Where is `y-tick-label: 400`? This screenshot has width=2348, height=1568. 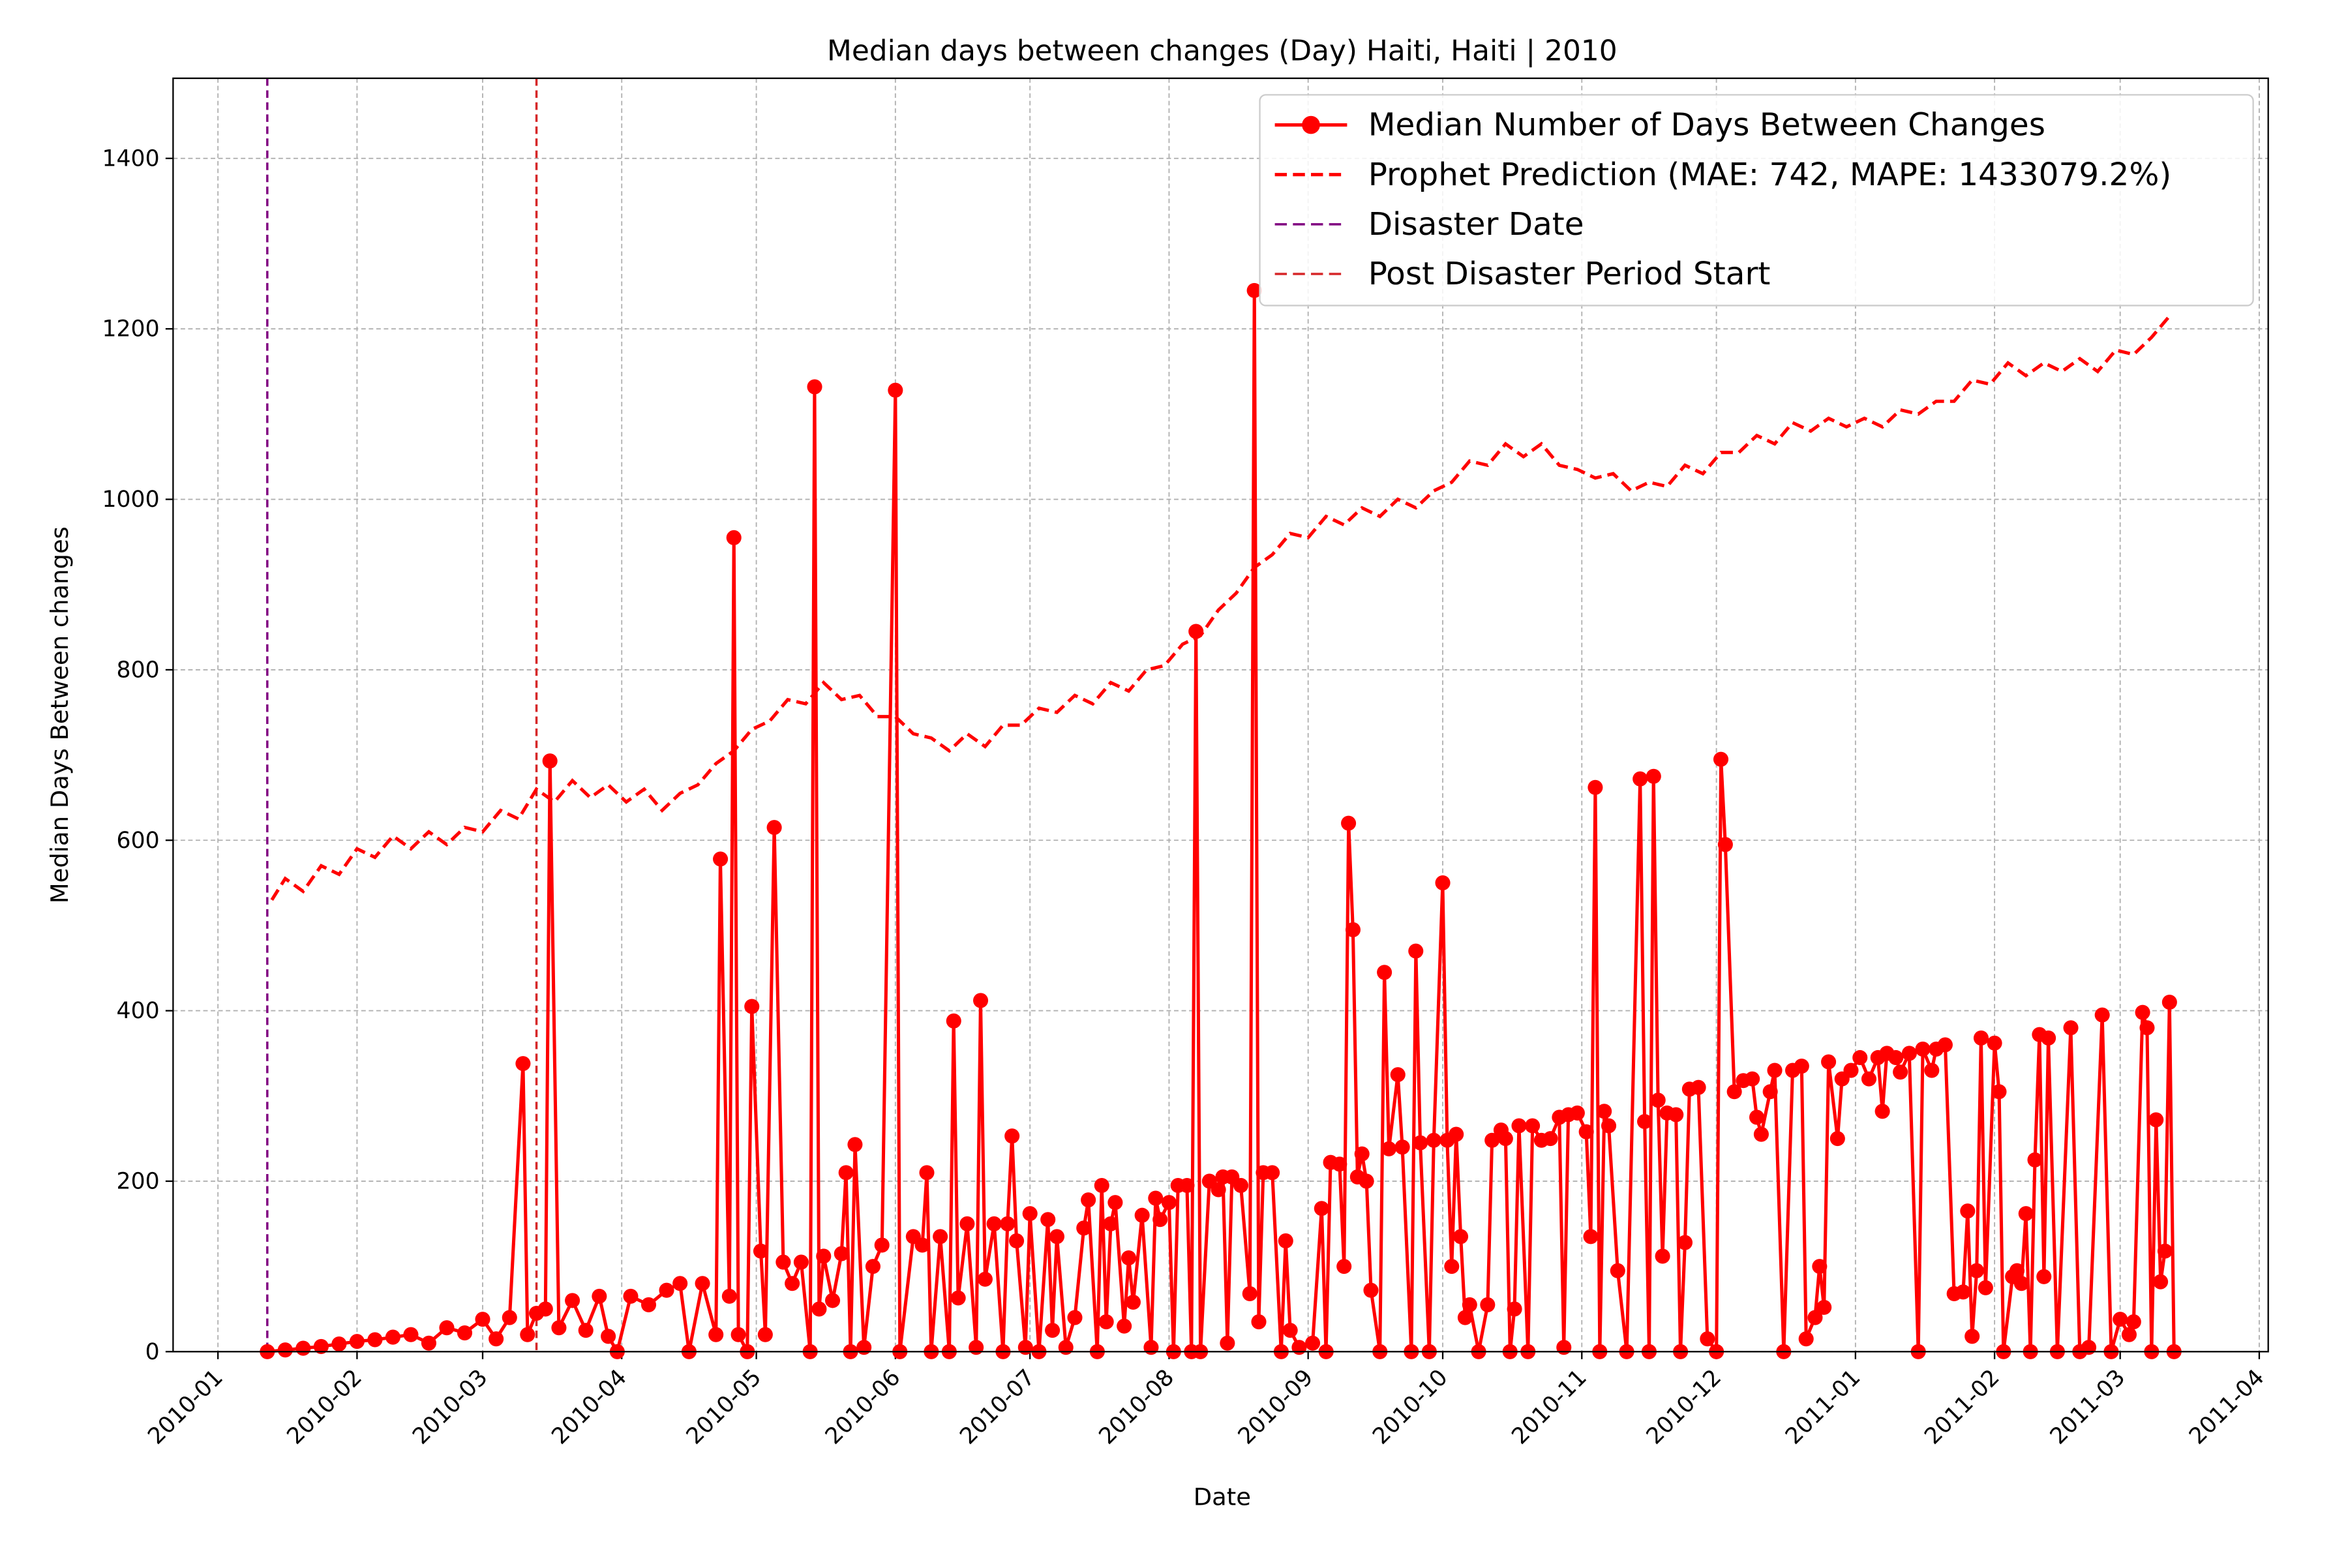
y-tick-label: 400 is located at coordinates (139, 1011).